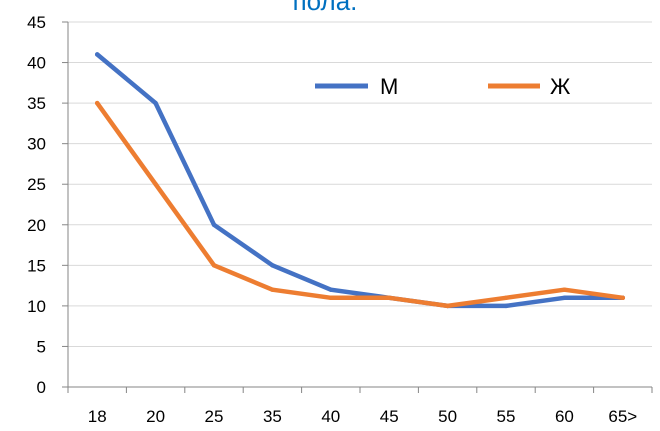 The width and height of the screenshot is (660, 431). What do you see at coordinates (41, 387) in the screenshot?
I see `y-tick-label: 0` at bounding box center [41, 387].